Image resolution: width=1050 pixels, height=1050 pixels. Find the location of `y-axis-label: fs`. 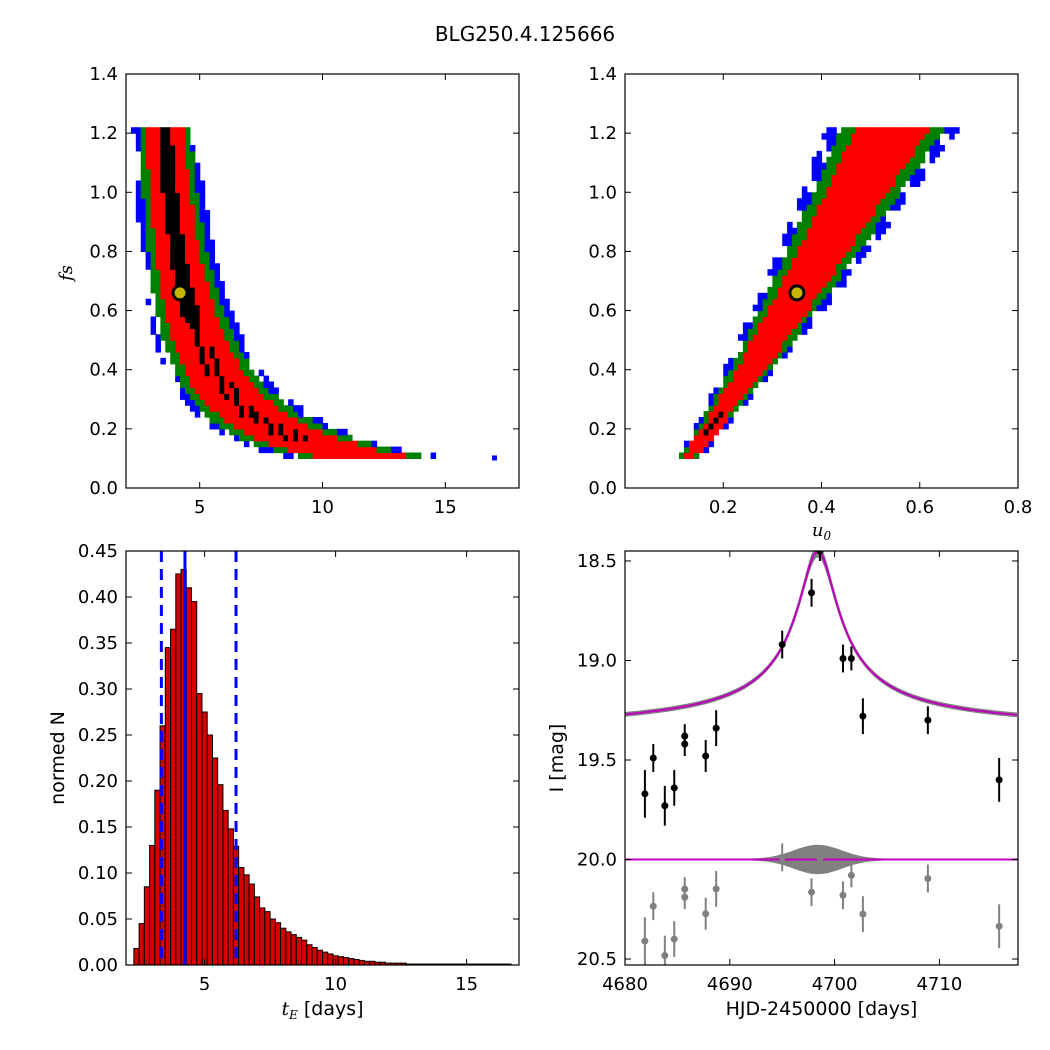

y-axis-label: fs is located at coordinates (66, 274).